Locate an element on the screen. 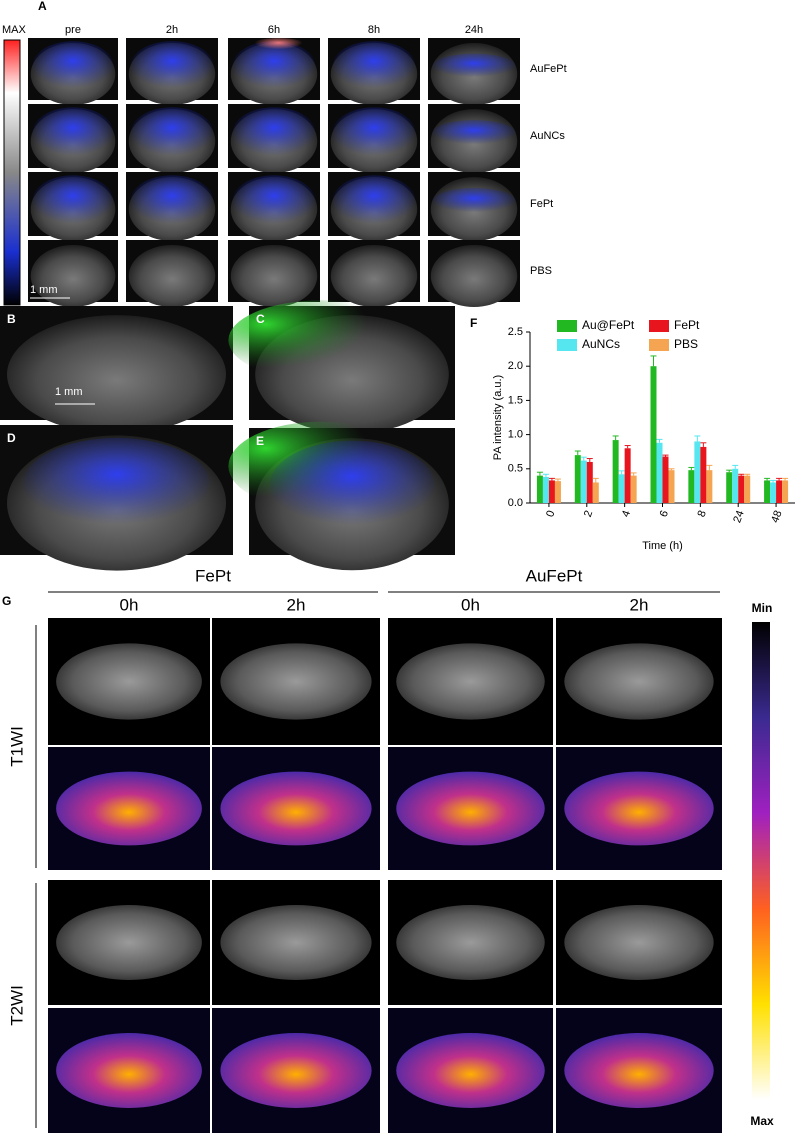  panel-label: F is located at coordinates (473, 323).